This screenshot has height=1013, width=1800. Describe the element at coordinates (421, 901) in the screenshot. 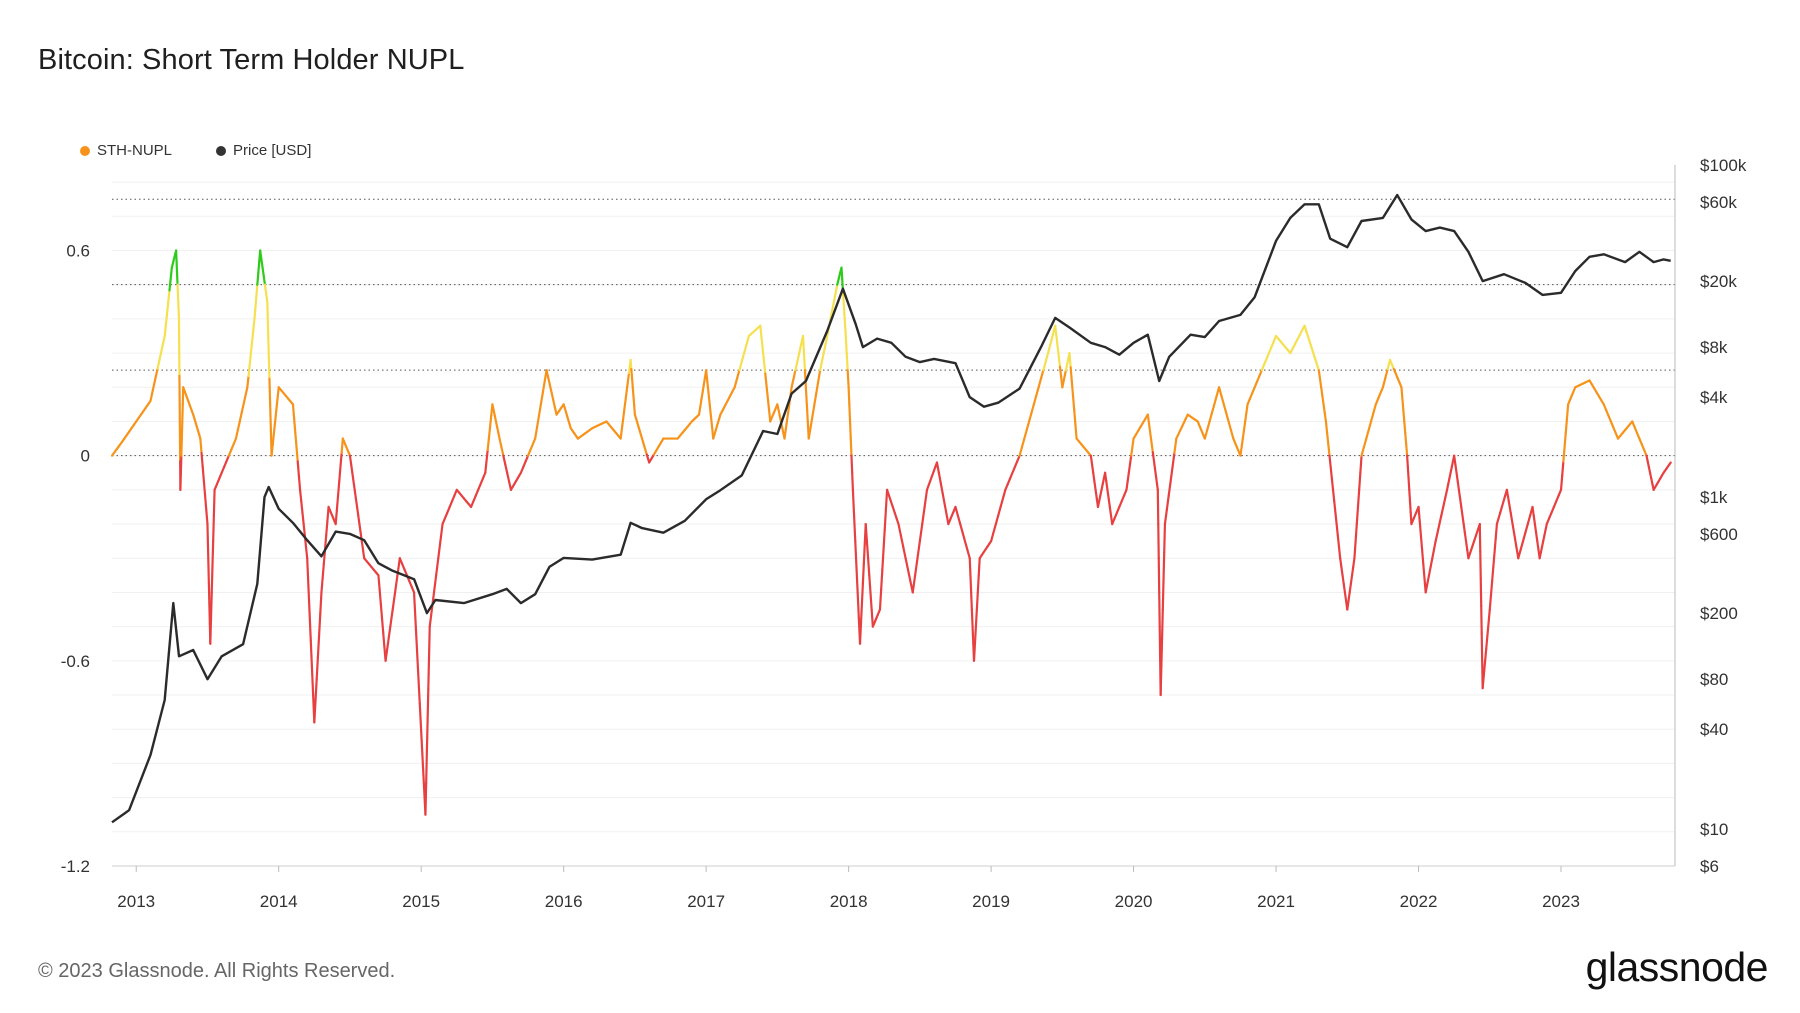

I see `x-tick-label: 2015` at that location.